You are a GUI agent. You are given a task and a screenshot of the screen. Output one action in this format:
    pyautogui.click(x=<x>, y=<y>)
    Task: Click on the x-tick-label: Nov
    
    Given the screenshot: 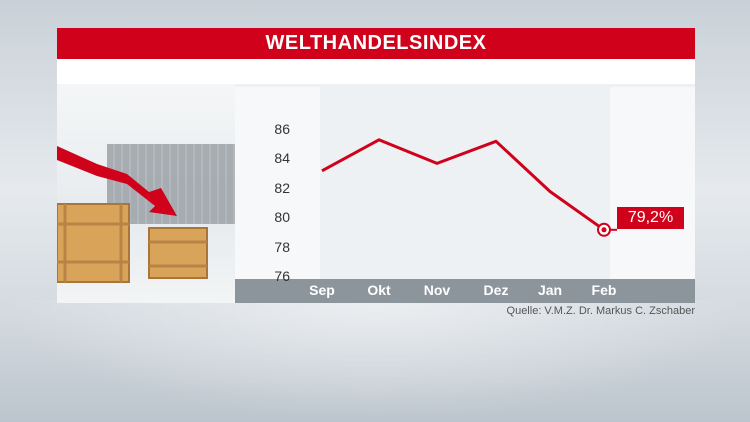 What is the action you would take?
    pyautogui.click(x=437, y=290)
    